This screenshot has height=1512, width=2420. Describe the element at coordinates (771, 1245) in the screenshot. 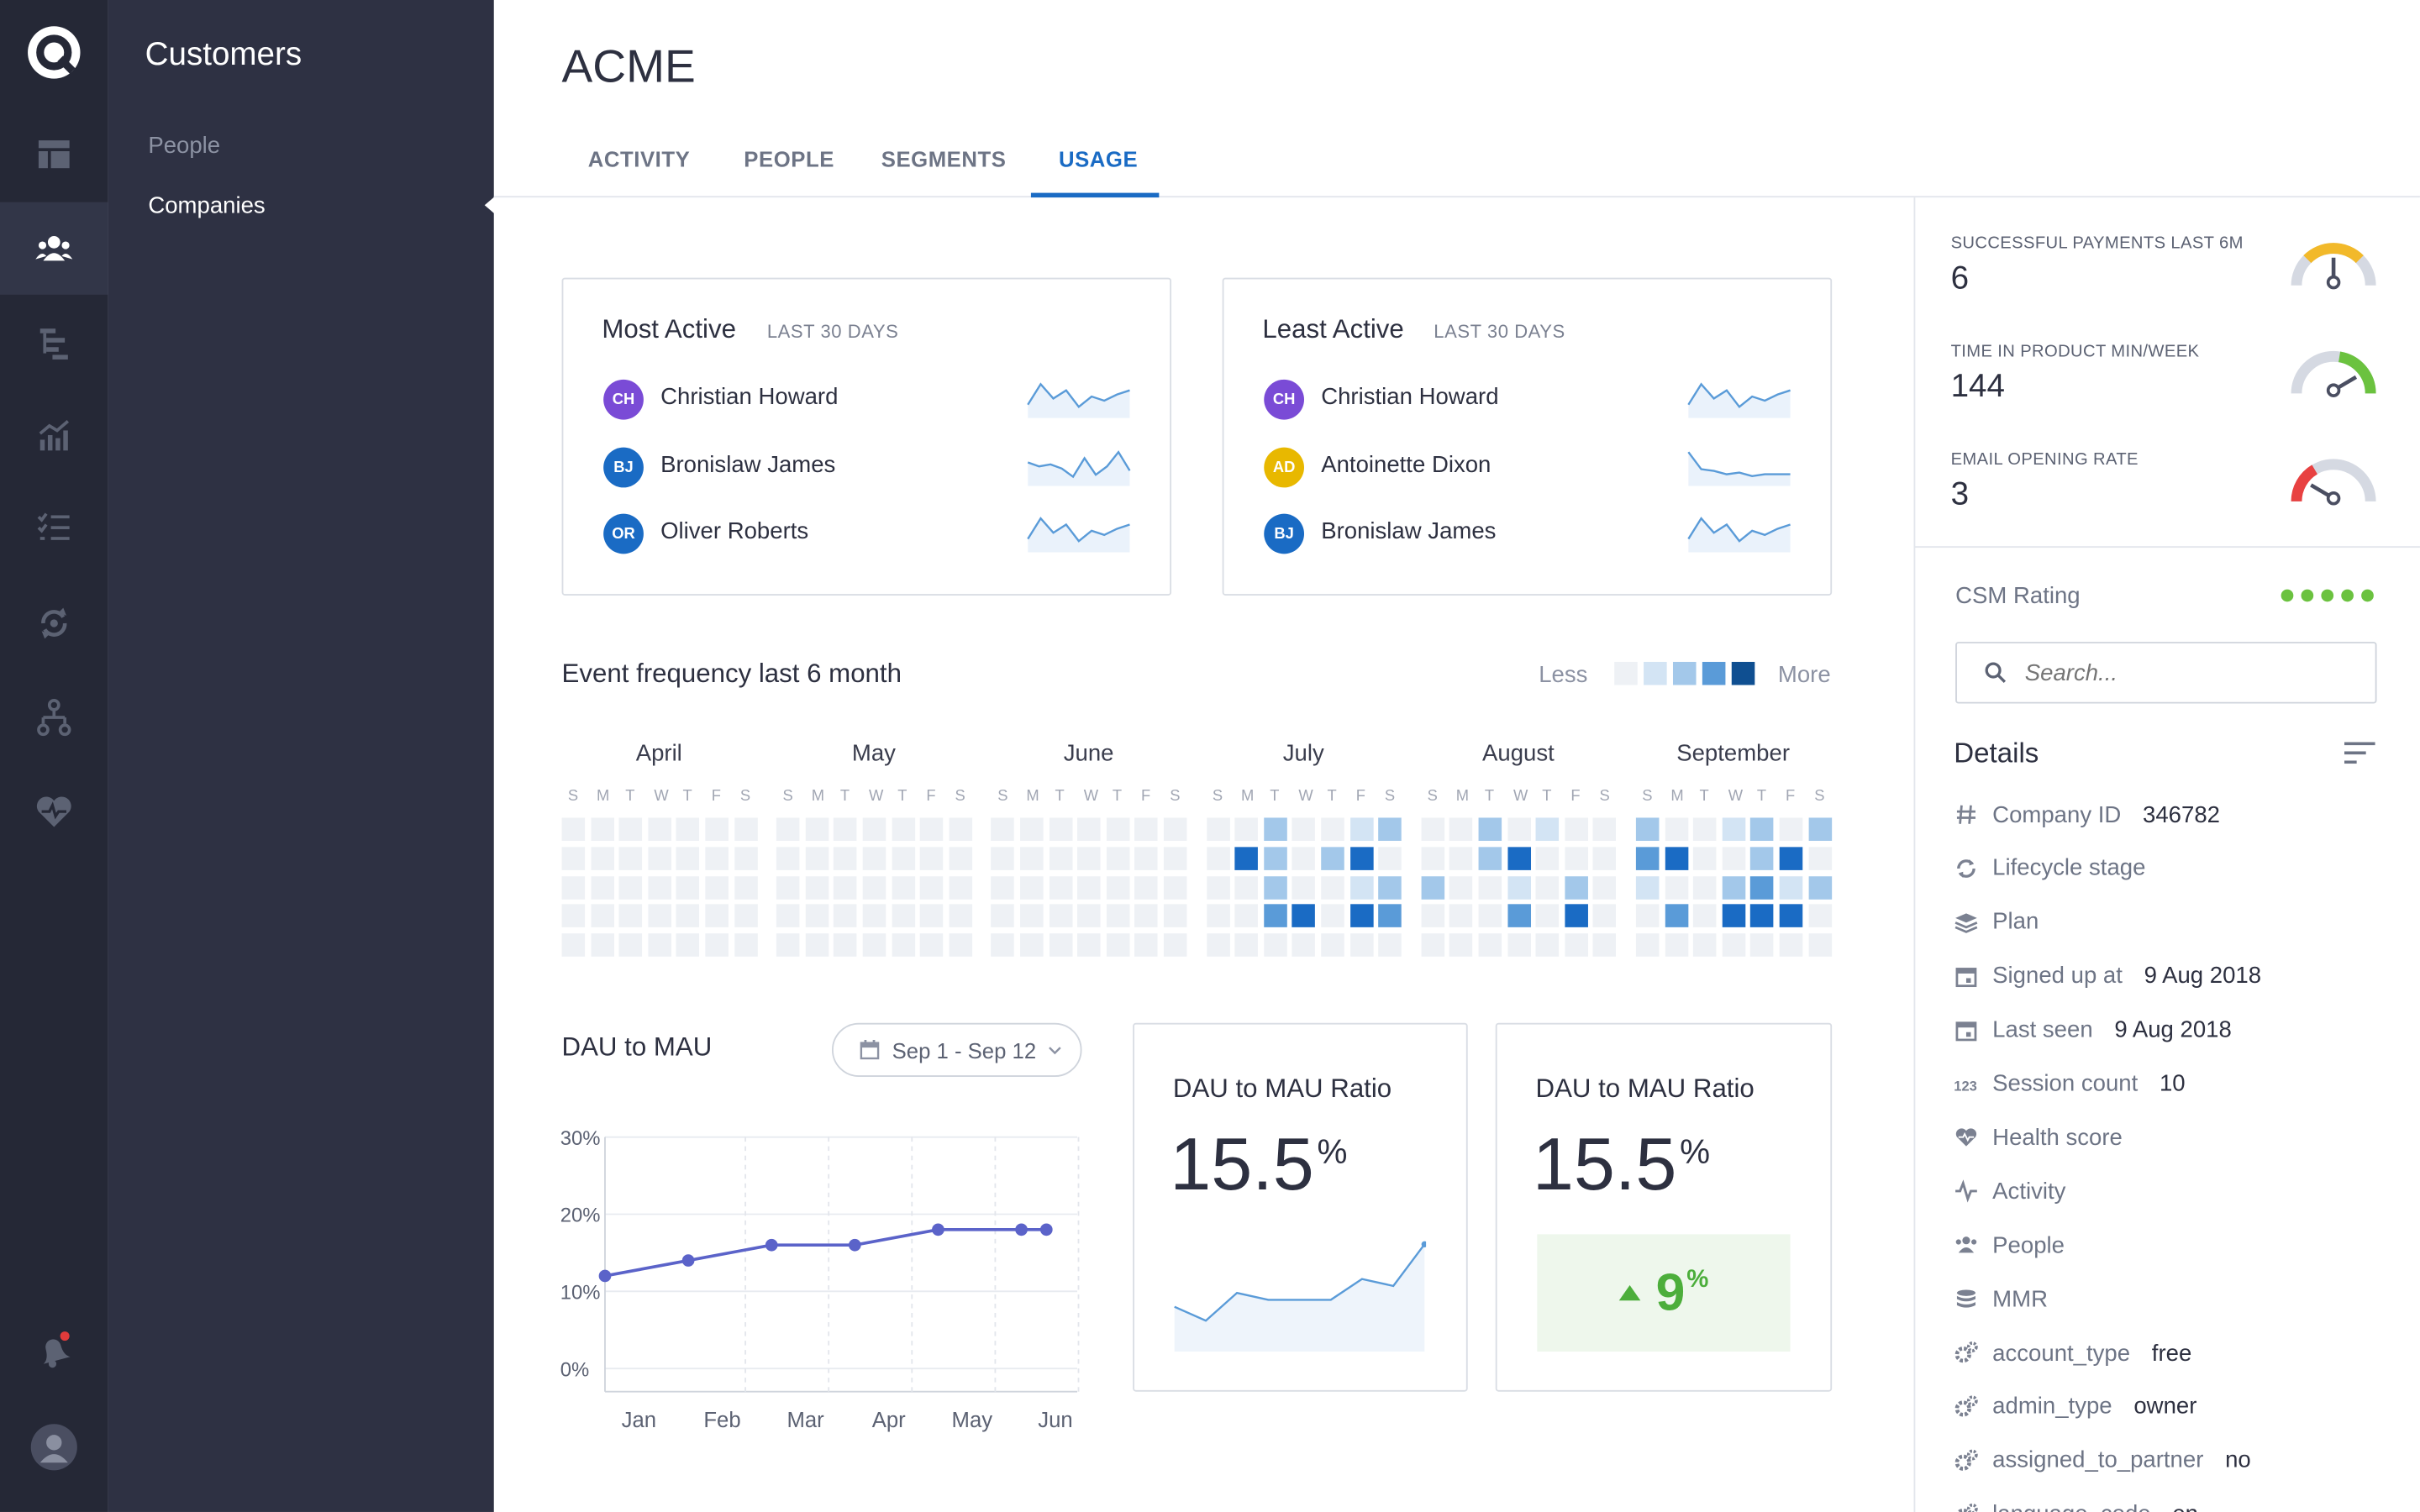

I see `data-point` at that location.